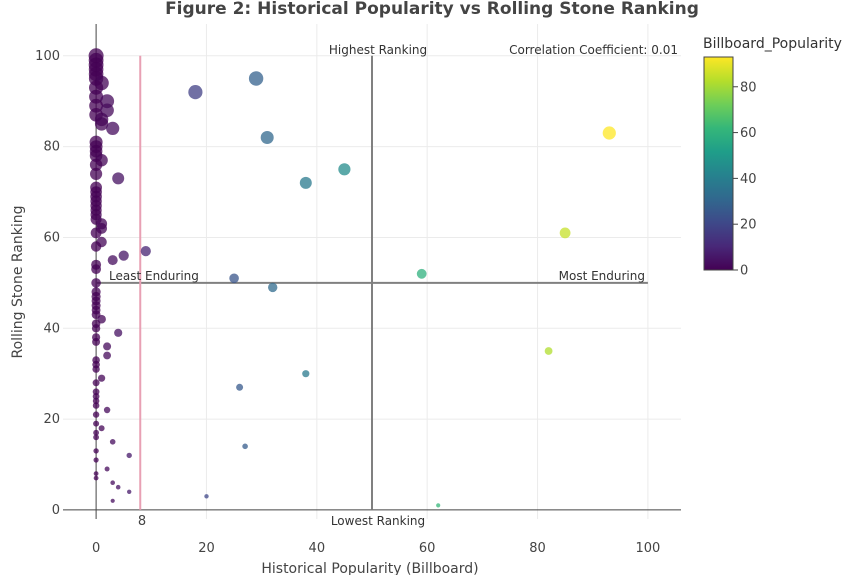  Describe the element at coordinates (537, 548) in the screenshot. I see `x-tick-label: 80` at that location.